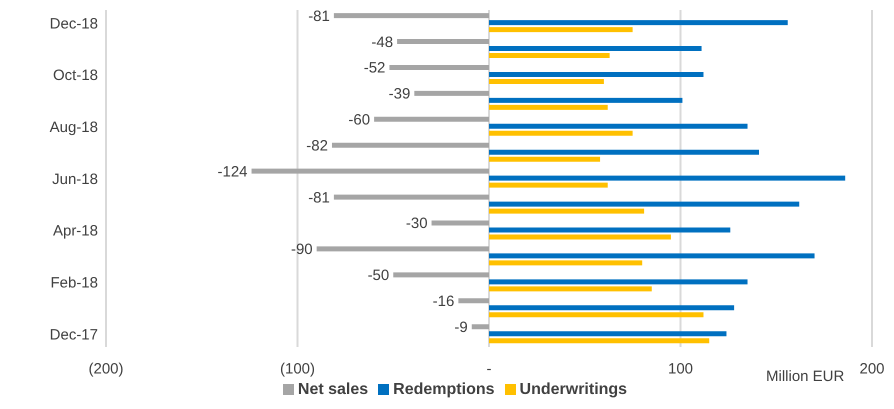 The image size is (894, 409). What do you see at coordinates (75, 75) in the screenshot?
I see `y-tick-label: Oct-18` at bounding box center [75, 75].